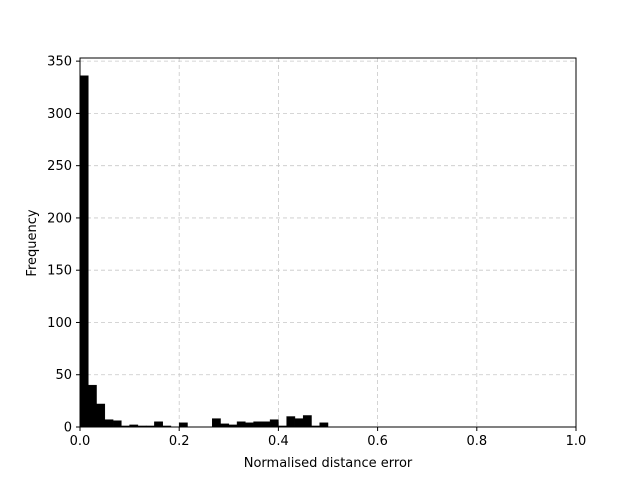 Image resolution: width=640 pixels, height=484 pixels. Describe the element at coordinates (68, 428) in the screenshot. I see `y-tick-label: 0` at that location.